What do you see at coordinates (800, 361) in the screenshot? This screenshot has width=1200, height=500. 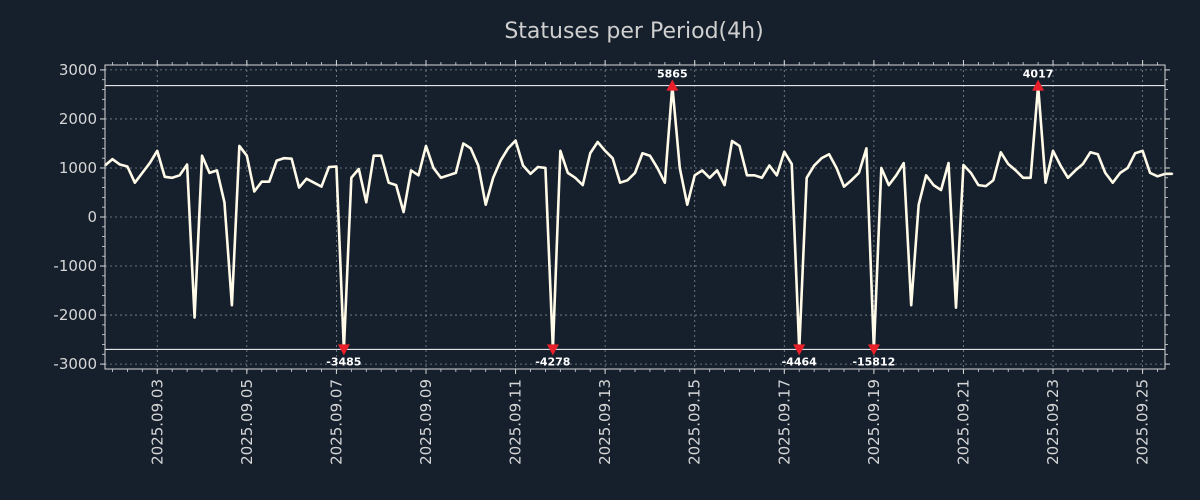 I see `outlier-label: -4464` at bounding box center [800, 361].